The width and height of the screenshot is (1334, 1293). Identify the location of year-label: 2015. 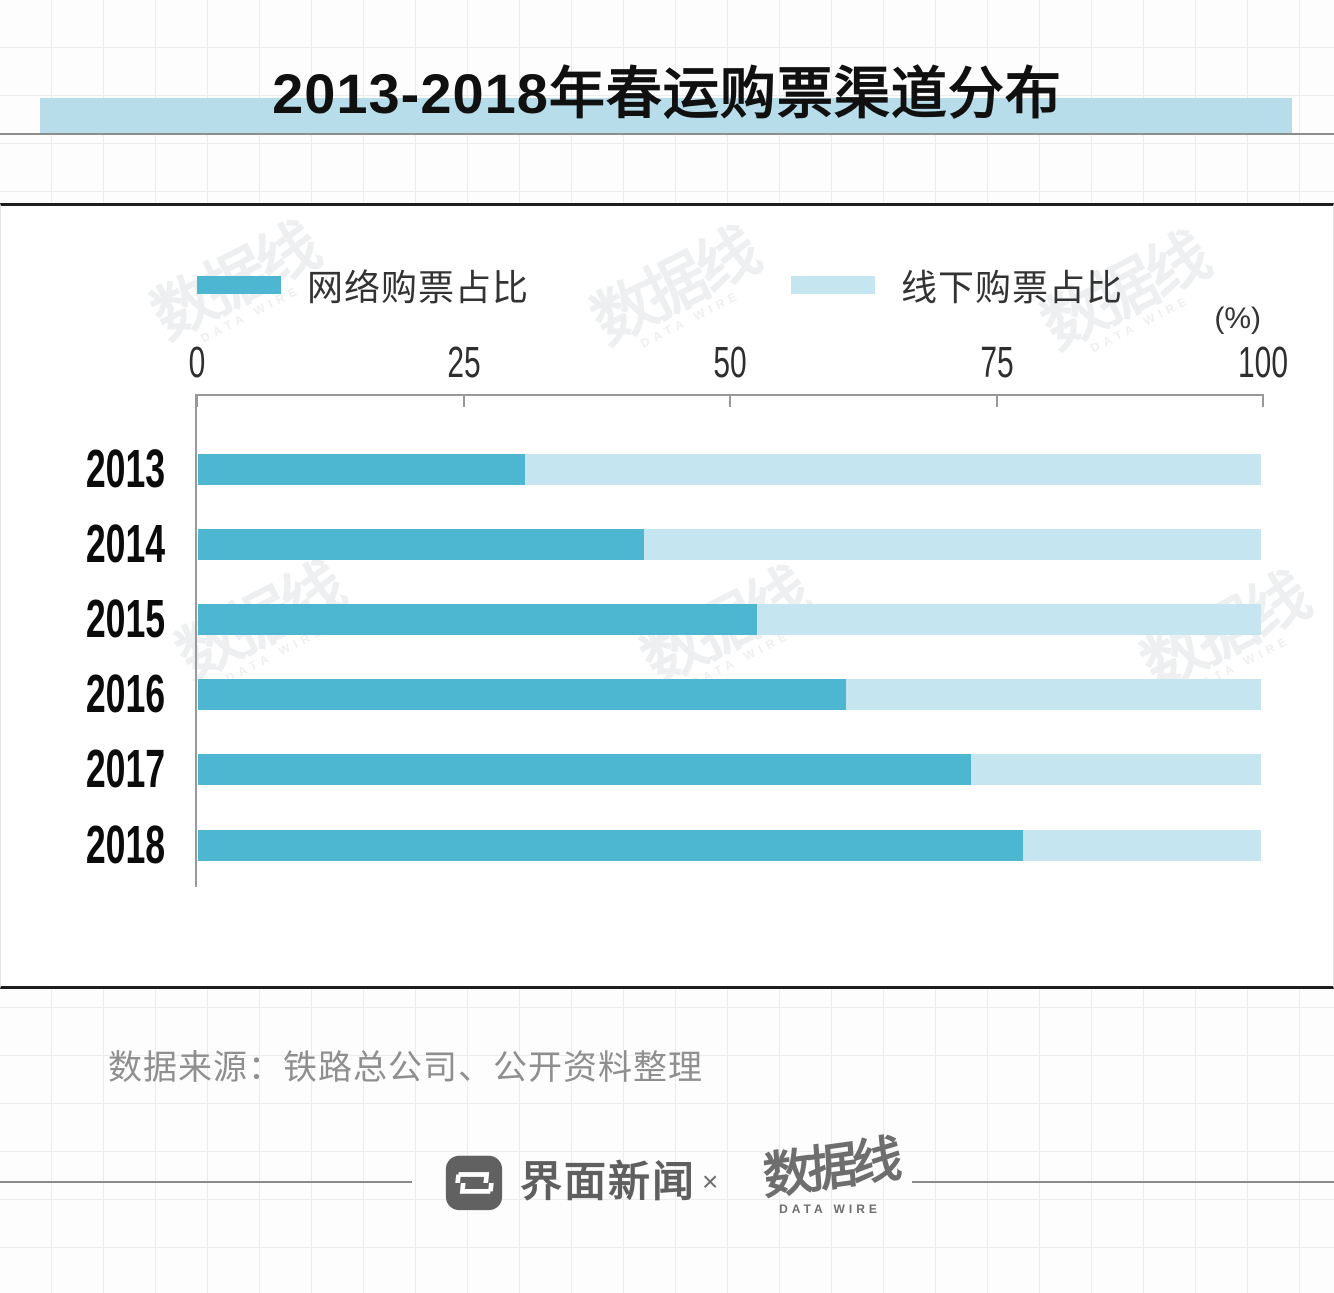
(125, 618).